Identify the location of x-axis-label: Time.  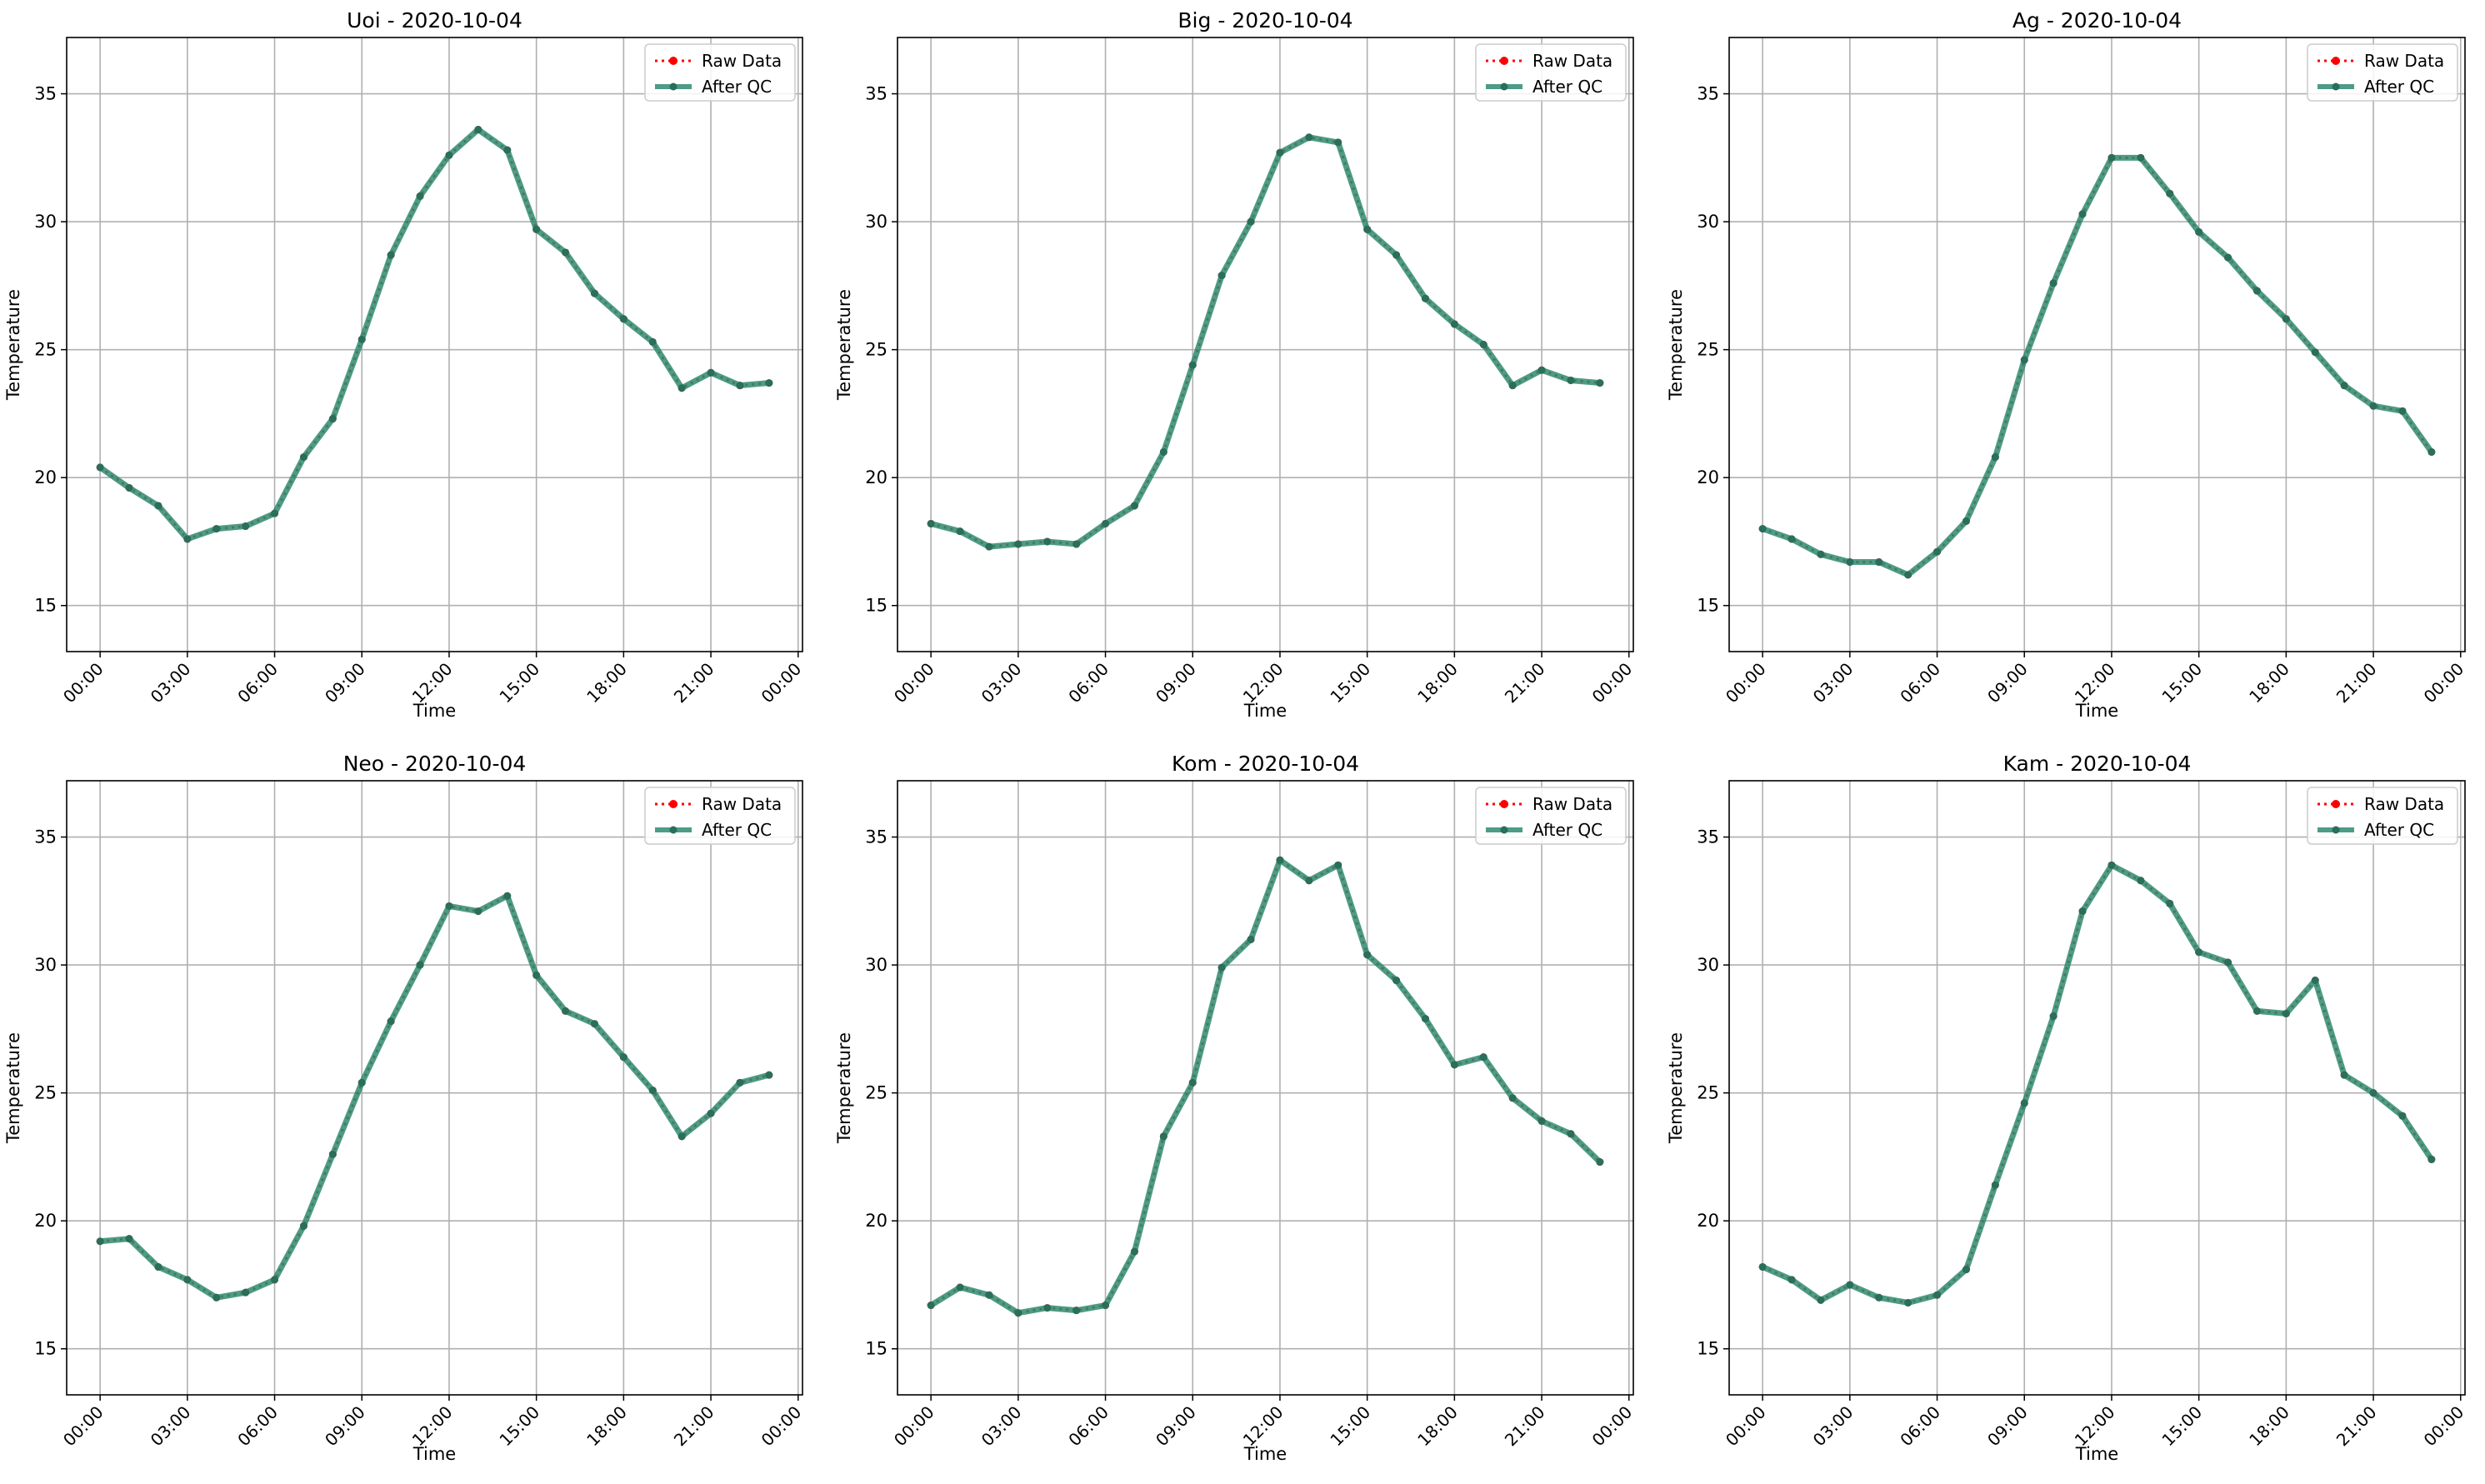
(2096, 1454).